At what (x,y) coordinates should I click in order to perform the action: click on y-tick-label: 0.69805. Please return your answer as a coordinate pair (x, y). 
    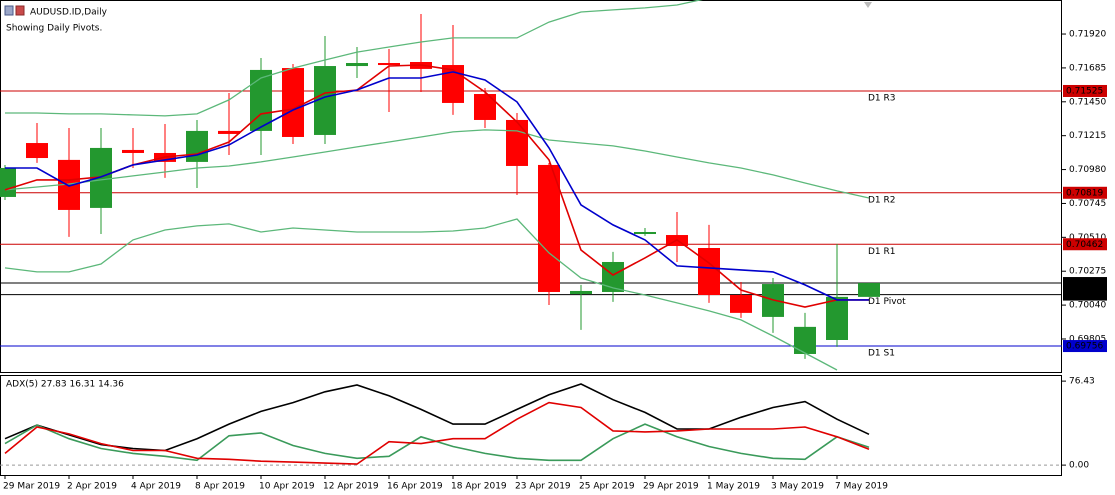
    Looking at the image, I should click on (1087, 339).